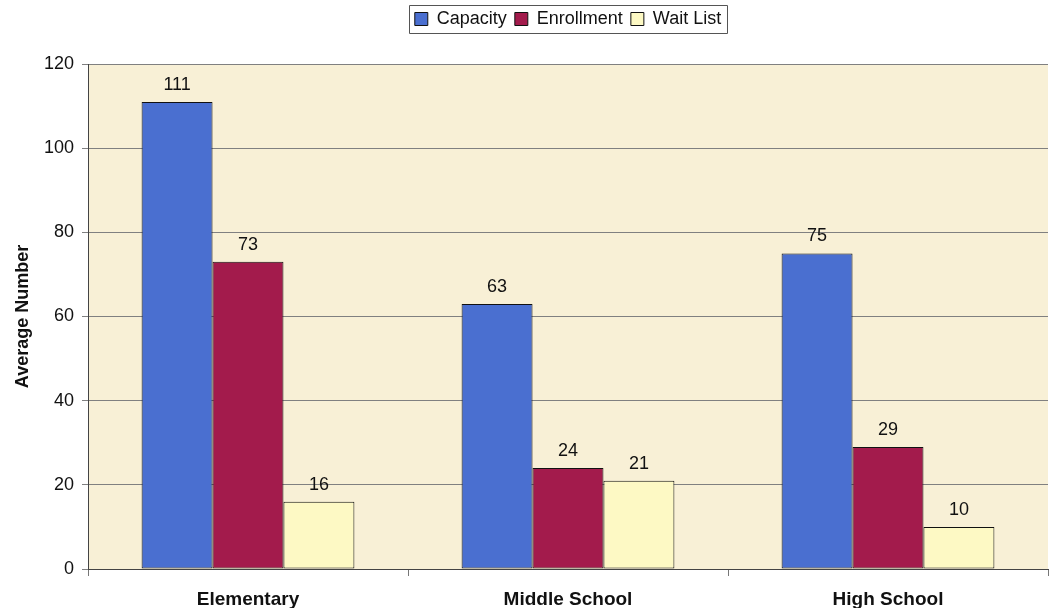 This screenshot has width=1052, height=614. I want to click on data-label: 10, so click(958, 508).